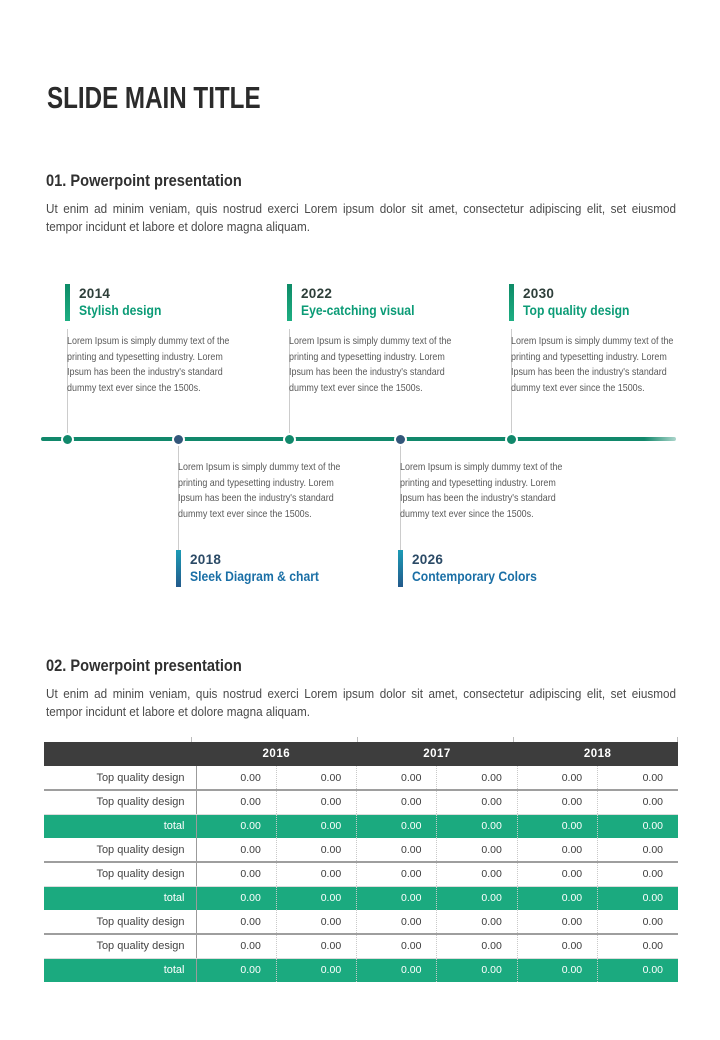 This screenshot has height=1040, width=720. What do you see at coordinates (144, 665) in the screenshot?
I see `section-02-heading: 02. Powerpoint presentation` at bounding box center [144, 665].